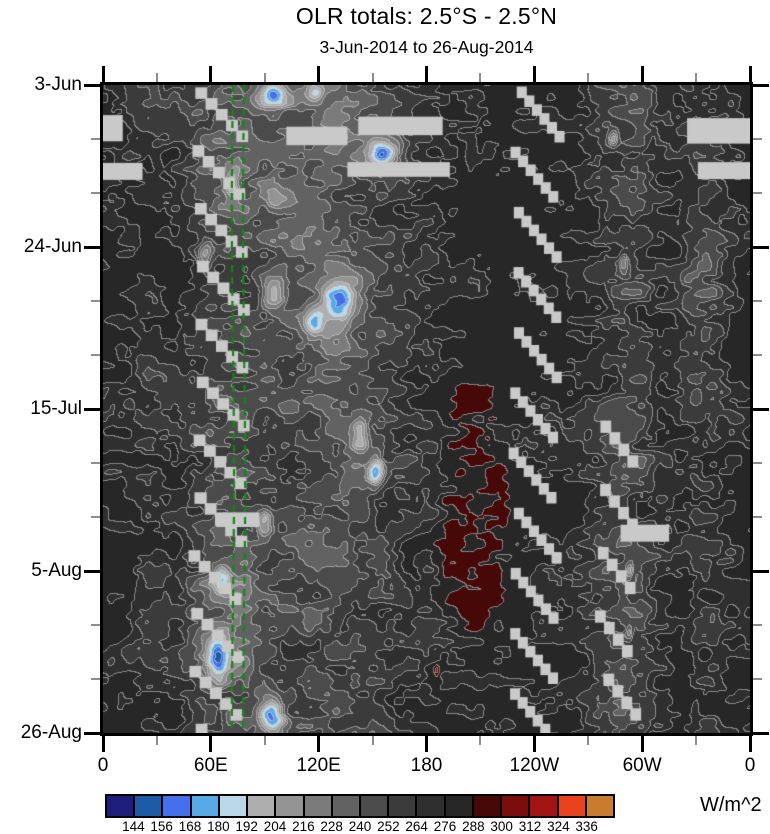  Describe the element at coordinates (275, 826) in the screenshot. I see `colorbar-tick-label: 204` at that location.